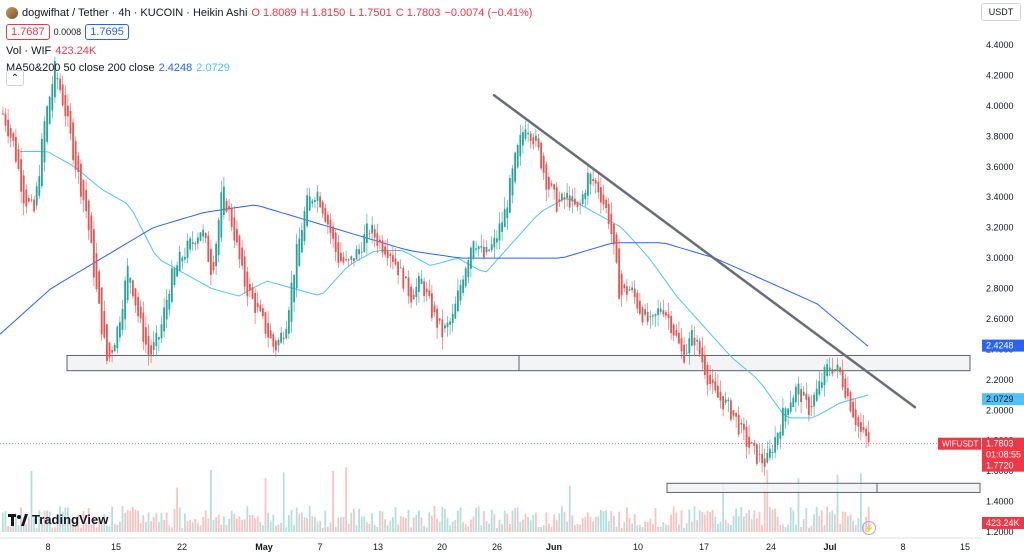 This screenshot has height=552, width=1024. Describe the element at coordinates (497, 547) in the screenshot. I see `time-tick-label: 26` at that location.